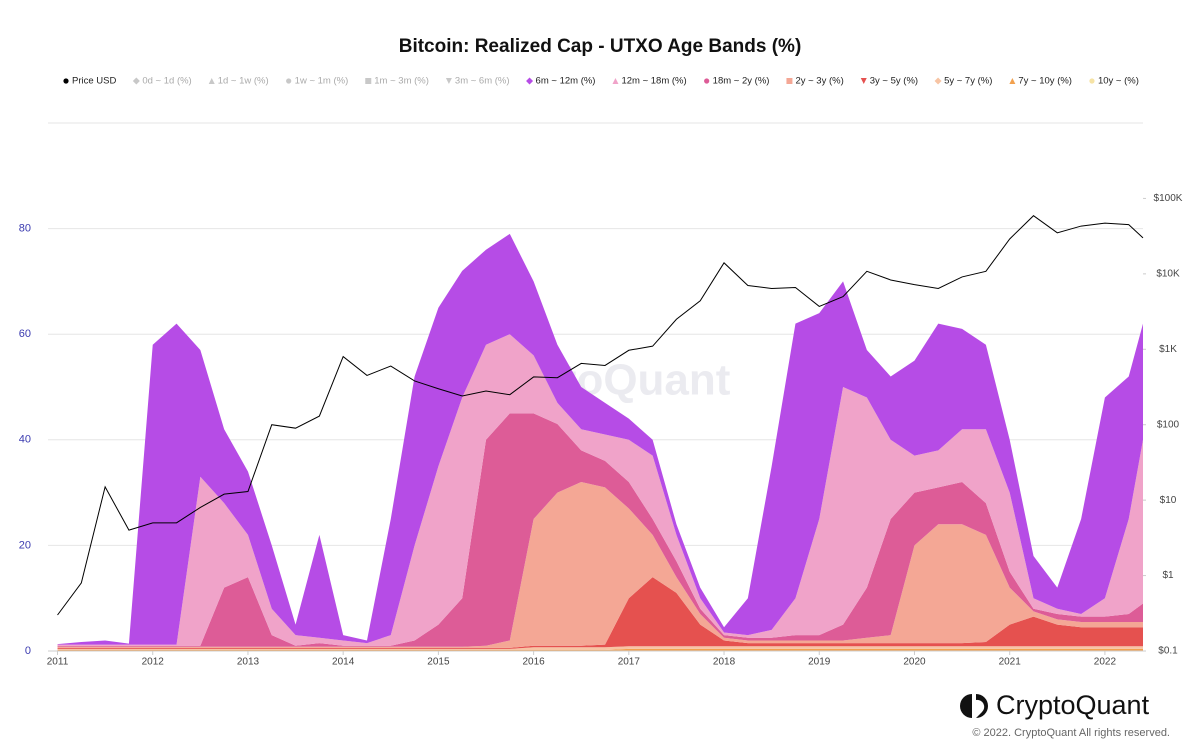  What do you see at coordinates (1168, 575) in the screenshot?
I see `y2-tick-label: $1` at bounding box center [1168, 575].